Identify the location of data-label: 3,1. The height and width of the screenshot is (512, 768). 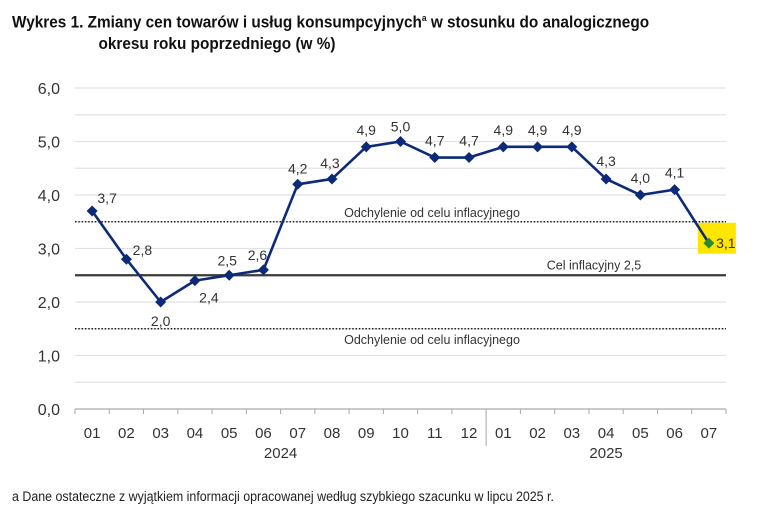
(726, 243).